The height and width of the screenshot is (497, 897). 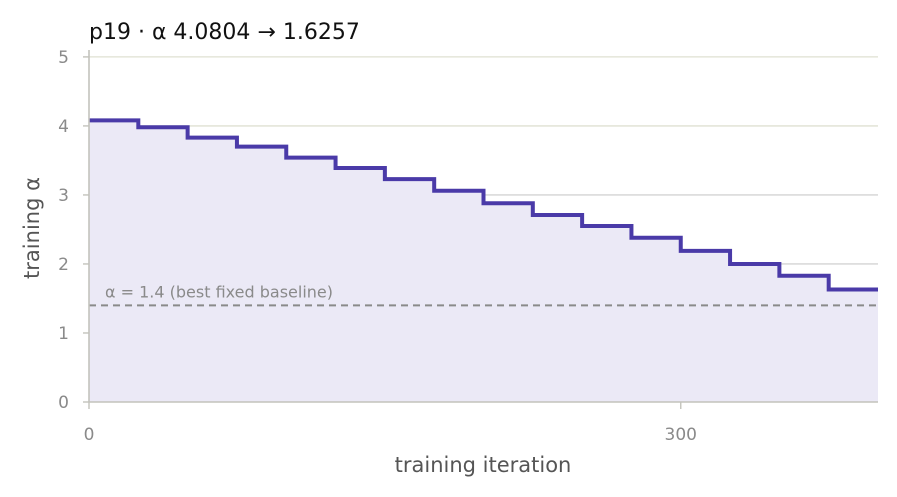 I want to click on x-tick-label: 300, so click(x=681, y=435).